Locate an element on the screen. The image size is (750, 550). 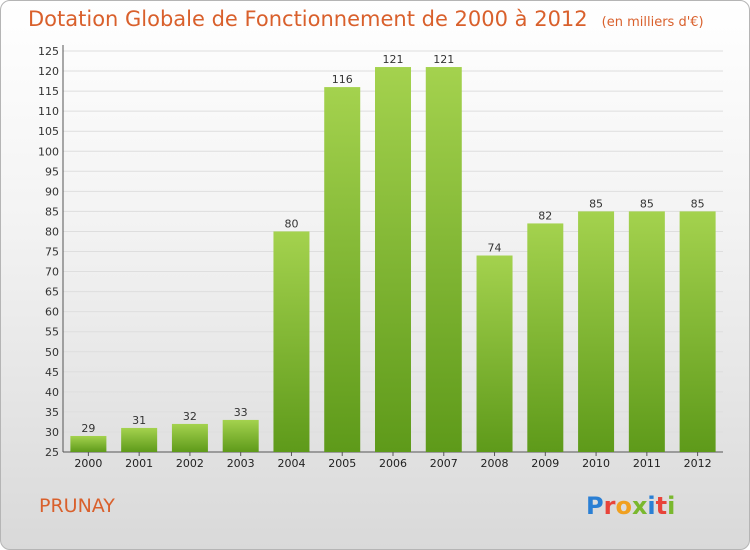
x-tick-label: 2001 is located at coordinates (139, 463).